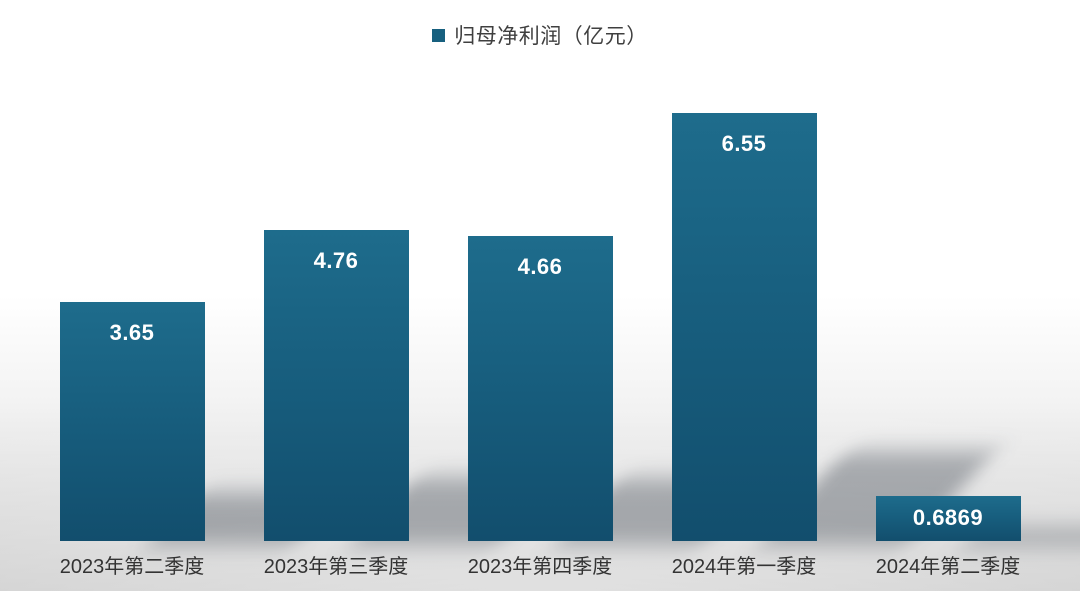  I want to click on bar-value-label: 6.55, so click(744, 143).